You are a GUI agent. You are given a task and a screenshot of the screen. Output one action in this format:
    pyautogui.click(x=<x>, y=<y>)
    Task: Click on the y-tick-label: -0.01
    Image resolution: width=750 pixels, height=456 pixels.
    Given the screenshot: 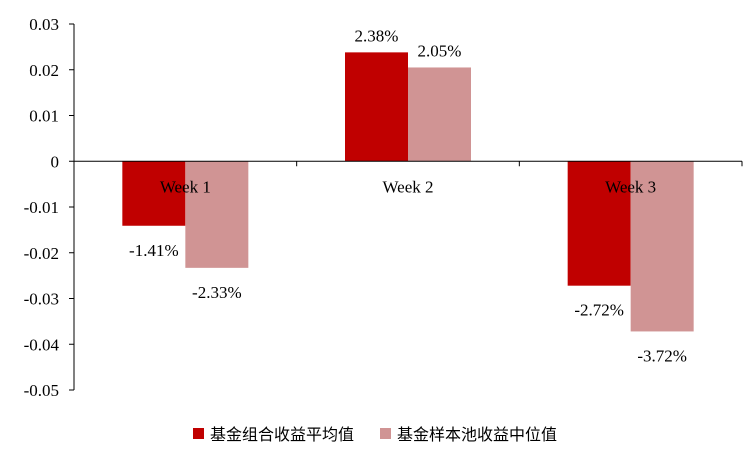 What is the action you would take?
    pyautogui.click(x=41, y=207)
    